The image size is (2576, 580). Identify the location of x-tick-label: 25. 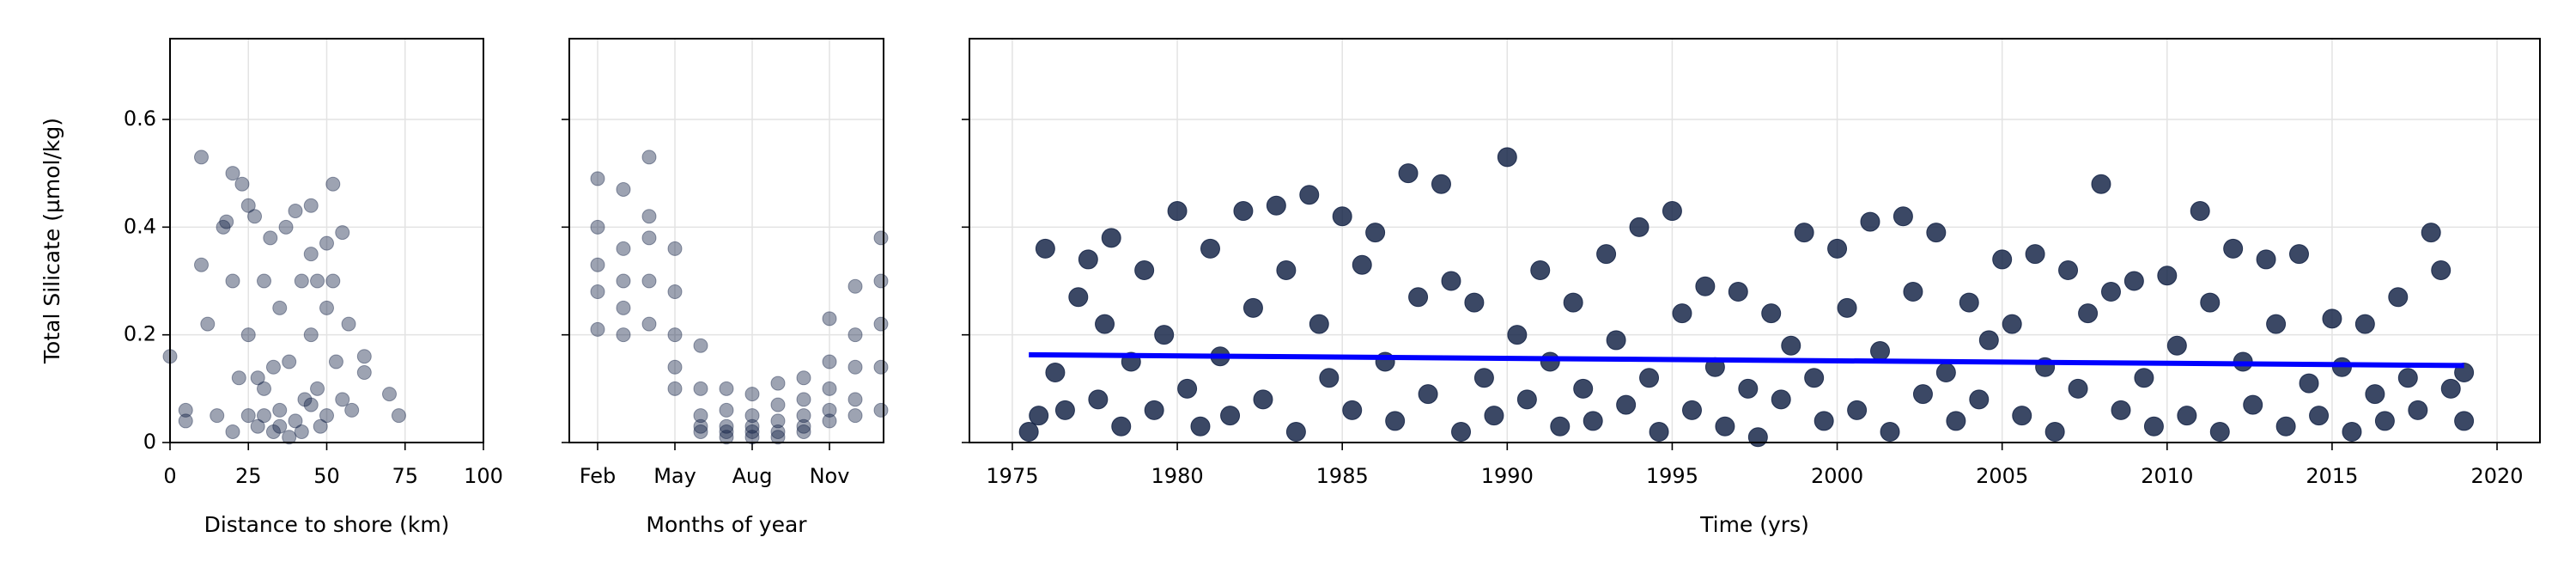
(249, 476).